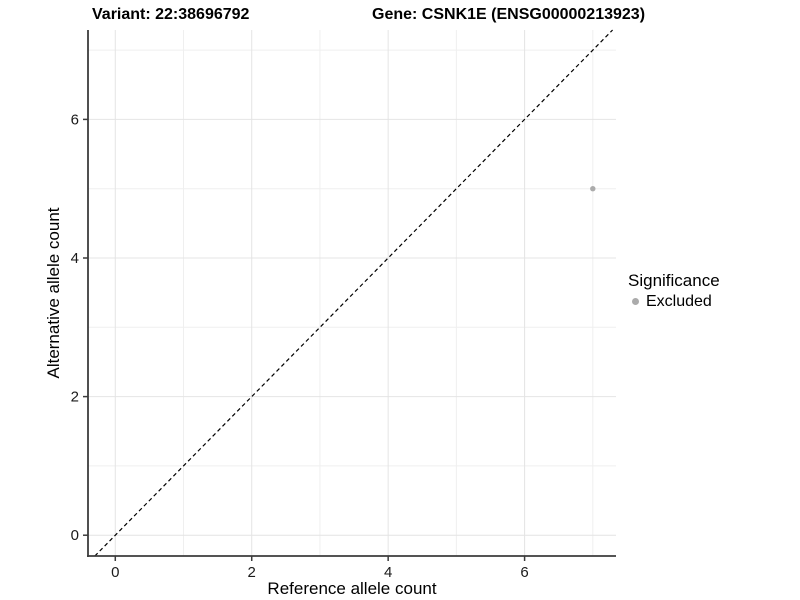 This screenshot has width=800, height=600. I want to click on legend-title: Significance, so click(674, 280).